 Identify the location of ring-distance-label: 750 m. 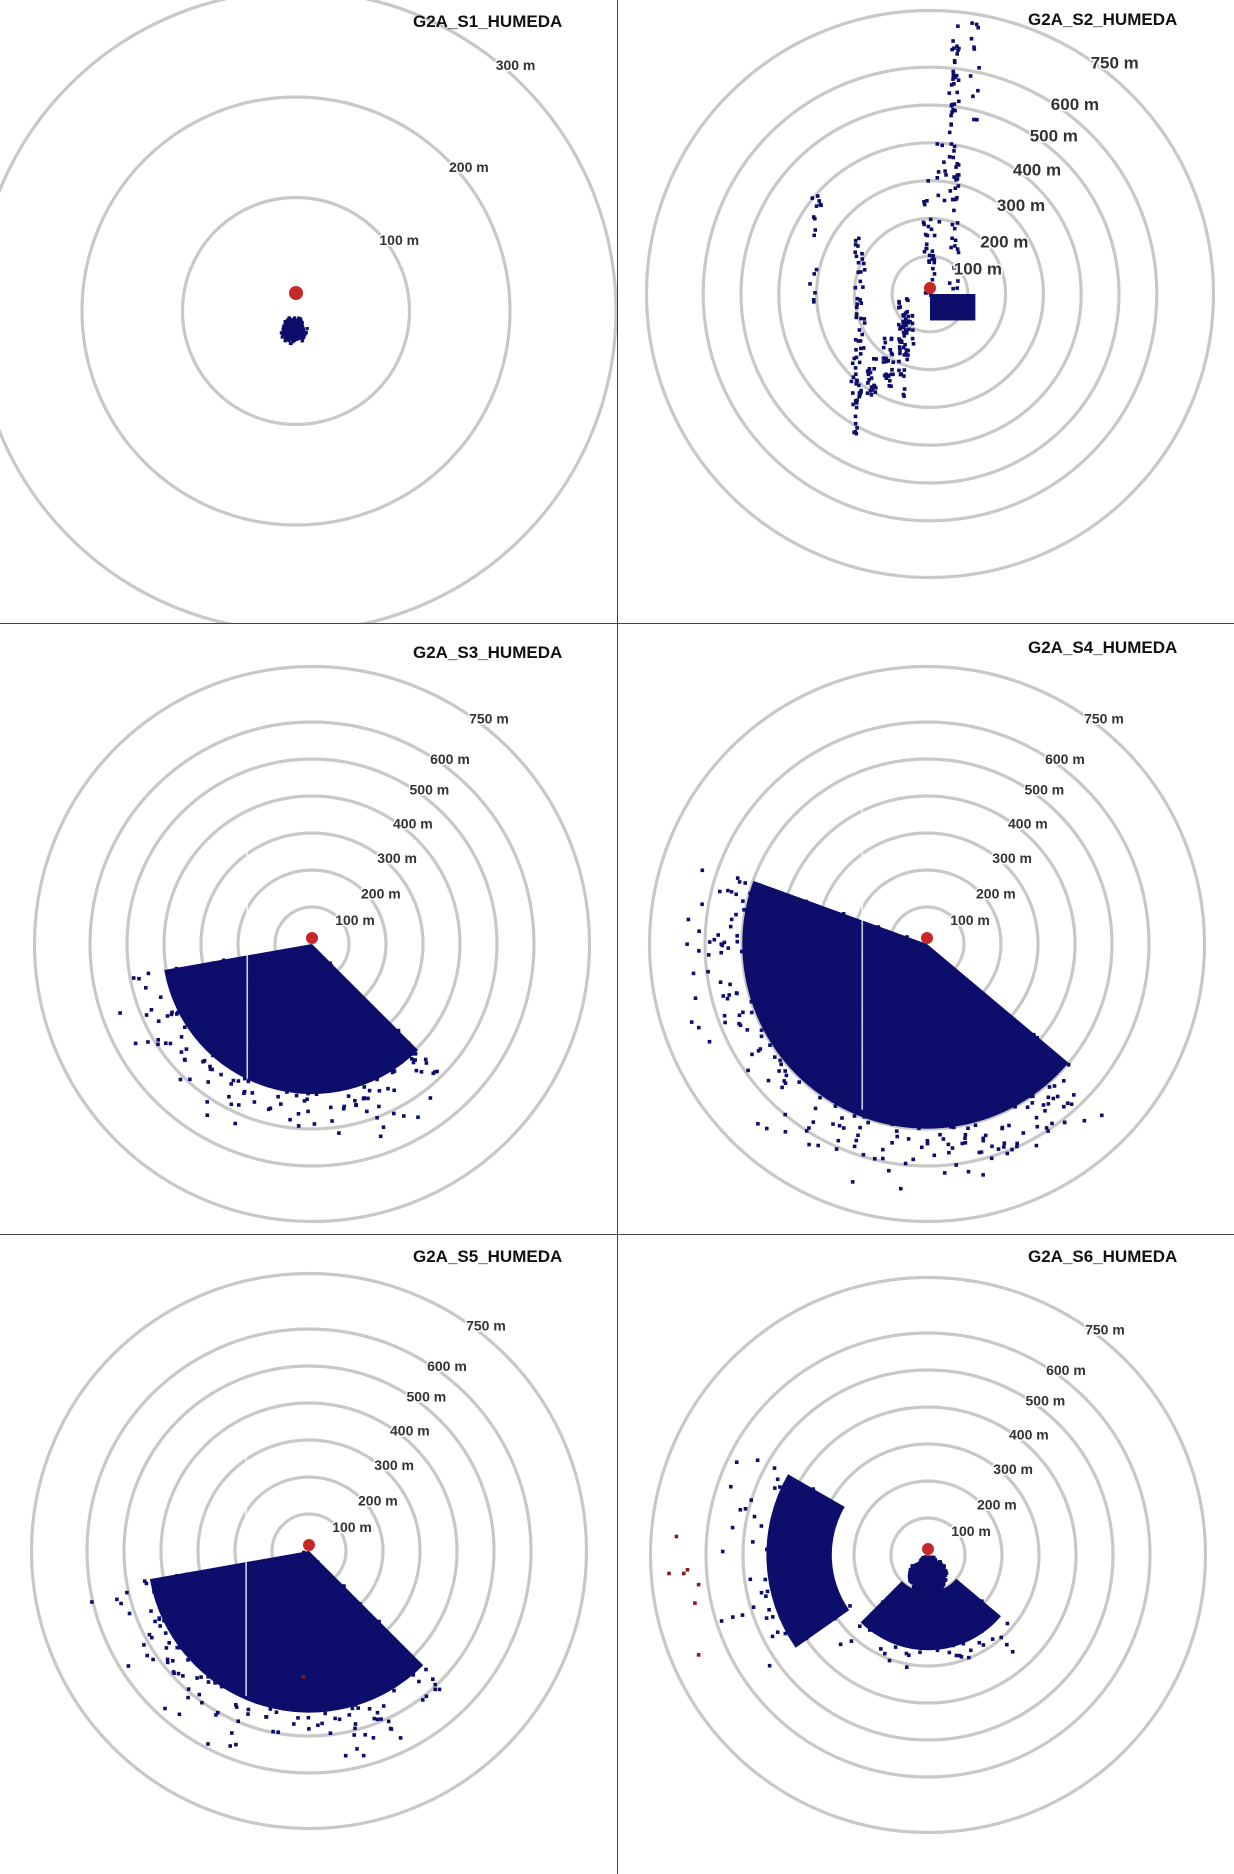
(1104, 719).